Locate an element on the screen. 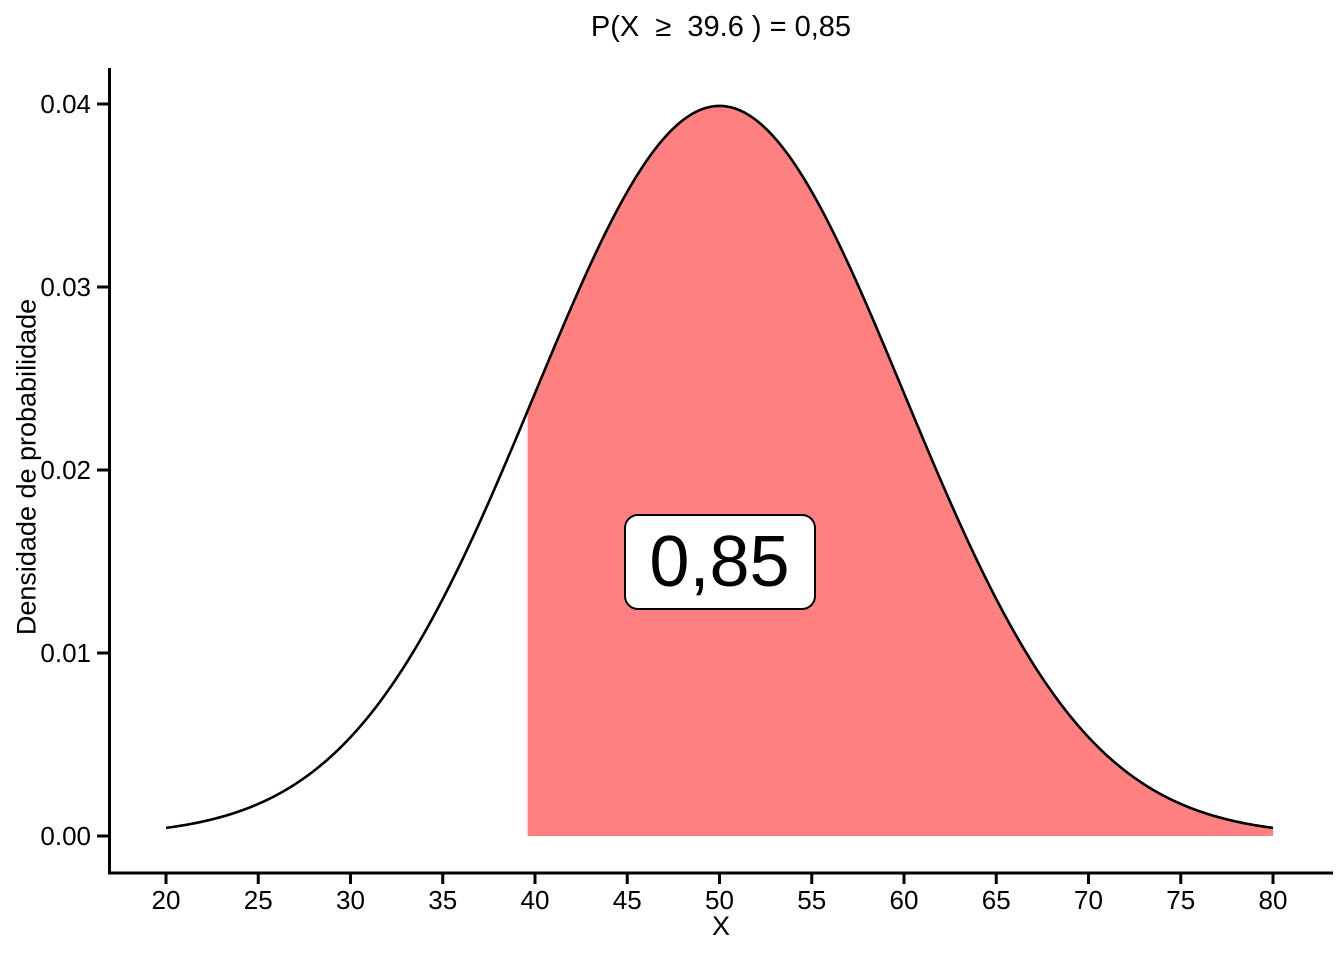 The width and height of the screenshot is (1344, 960). x-tick-label: 50 is located at coordinates (719, 900).